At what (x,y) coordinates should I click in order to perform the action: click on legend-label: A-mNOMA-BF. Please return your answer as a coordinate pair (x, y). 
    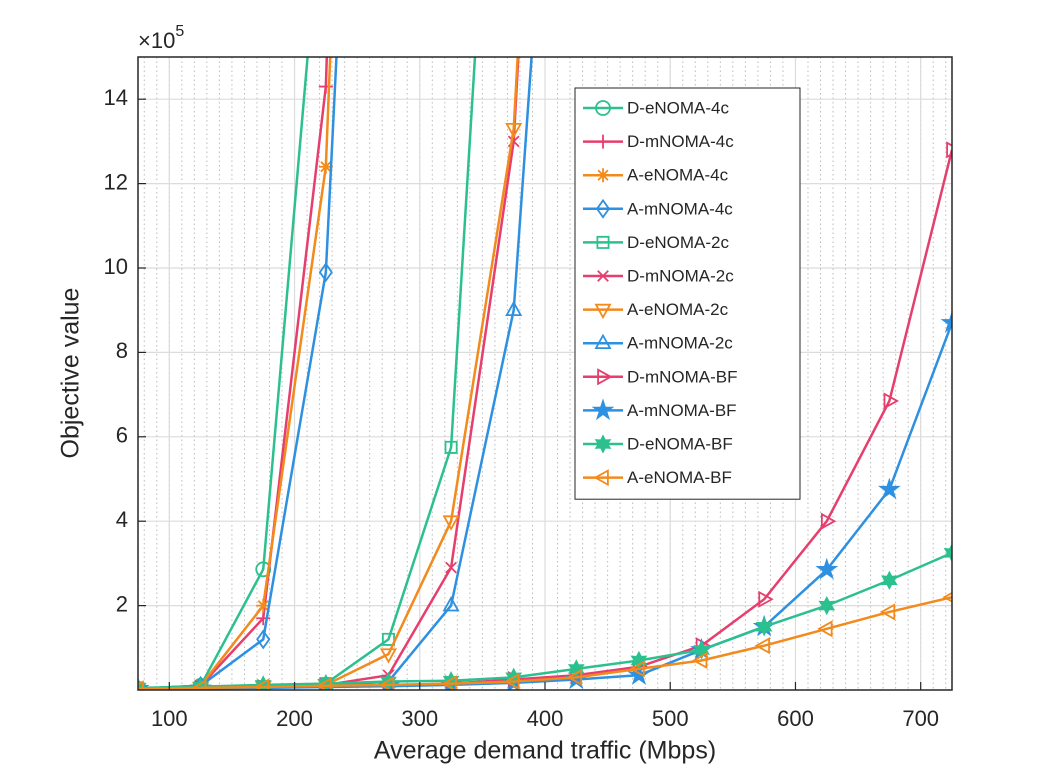
    Looking at the image, I should click on (682, 410).